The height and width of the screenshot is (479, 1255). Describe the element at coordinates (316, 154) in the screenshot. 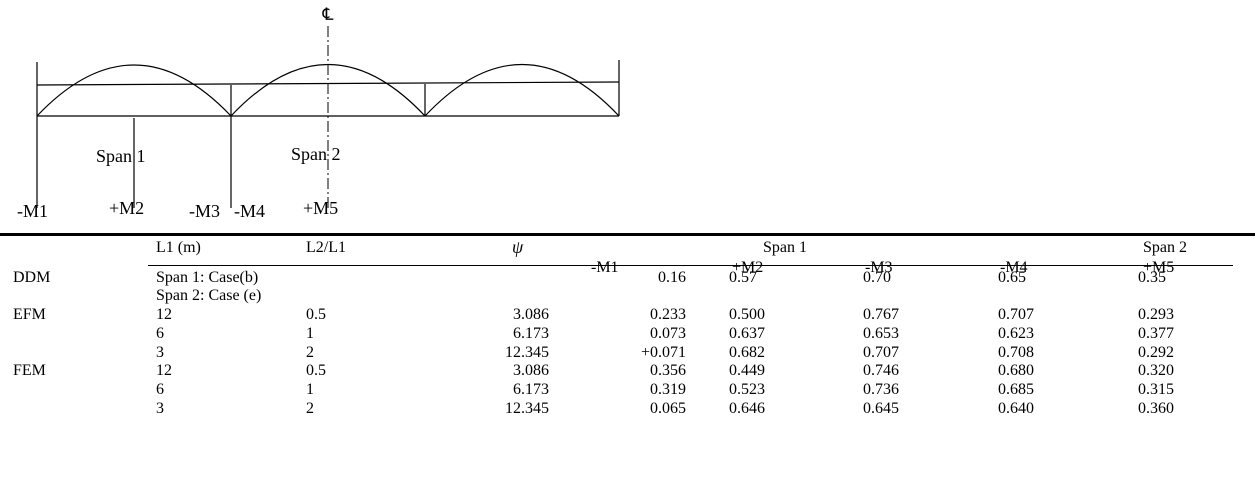

I see `span-2-label: Span 2` at that location.